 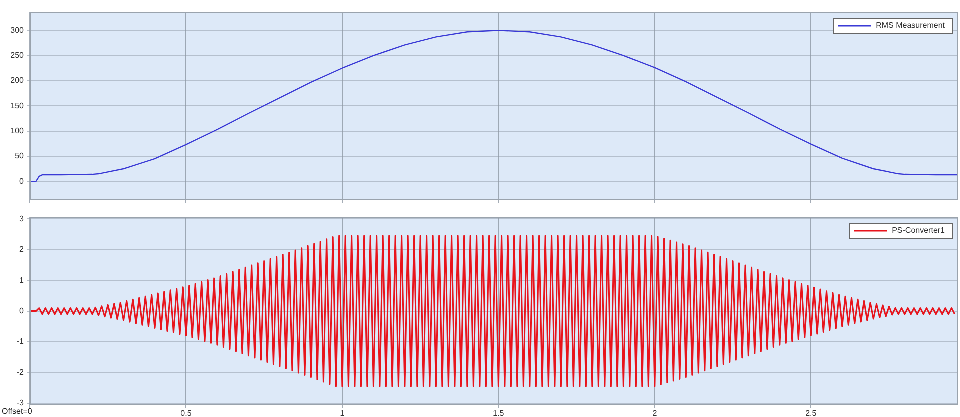 What do you see at coordinates (919, 231) in the screenshot?
I see `legend-label: PS-Converter1` at bounding box center [919, 231].